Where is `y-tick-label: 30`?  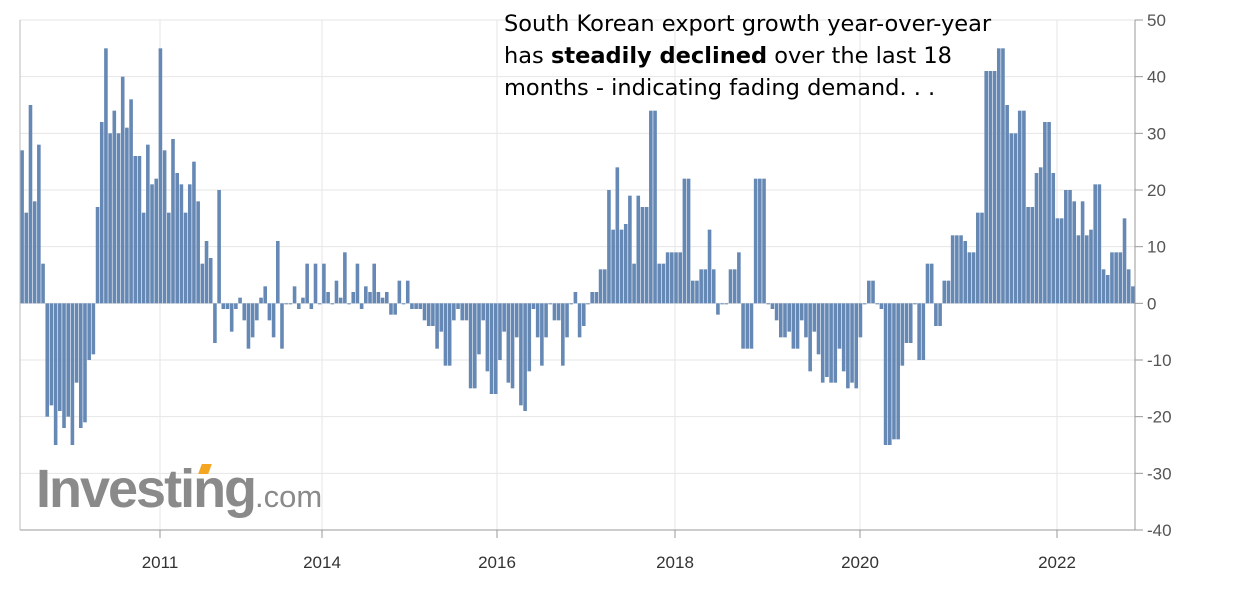
y-tick-label: 30 is located at coordinates (1156, 133).